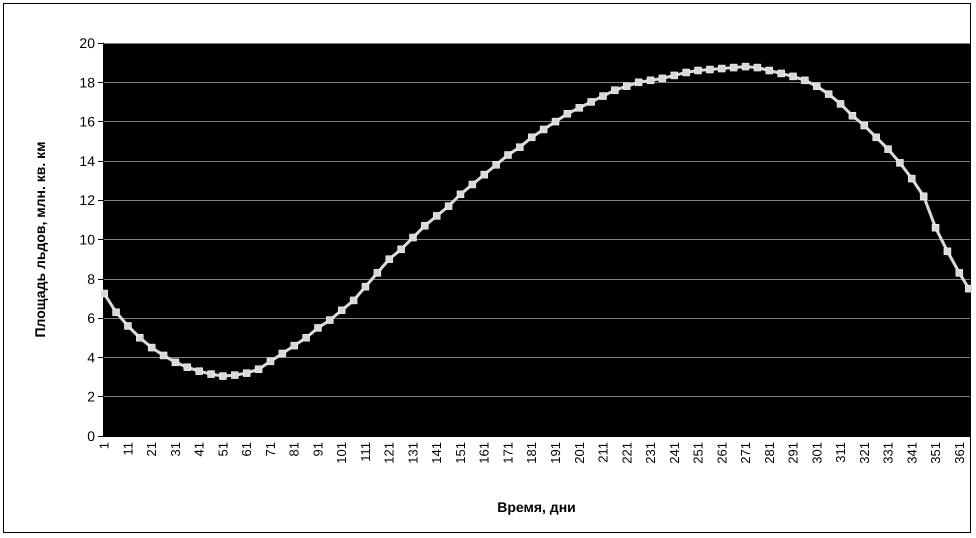 The image size is (976, 538). I want to click on x-tick-label: 321, so click(864, 453).